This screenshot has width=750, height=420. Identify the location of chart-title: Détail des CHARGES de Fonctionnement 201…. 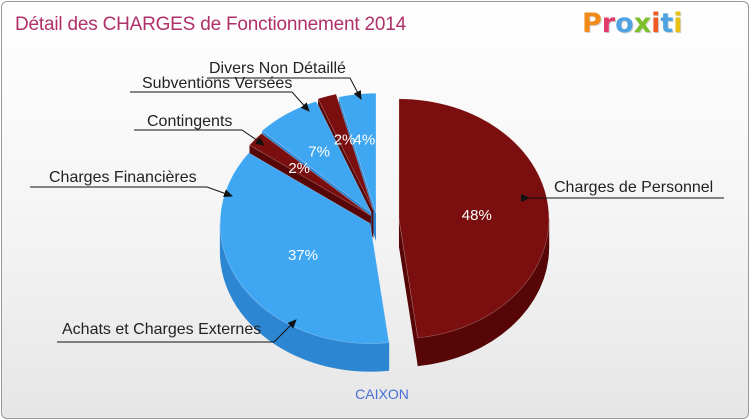
(211, 24).